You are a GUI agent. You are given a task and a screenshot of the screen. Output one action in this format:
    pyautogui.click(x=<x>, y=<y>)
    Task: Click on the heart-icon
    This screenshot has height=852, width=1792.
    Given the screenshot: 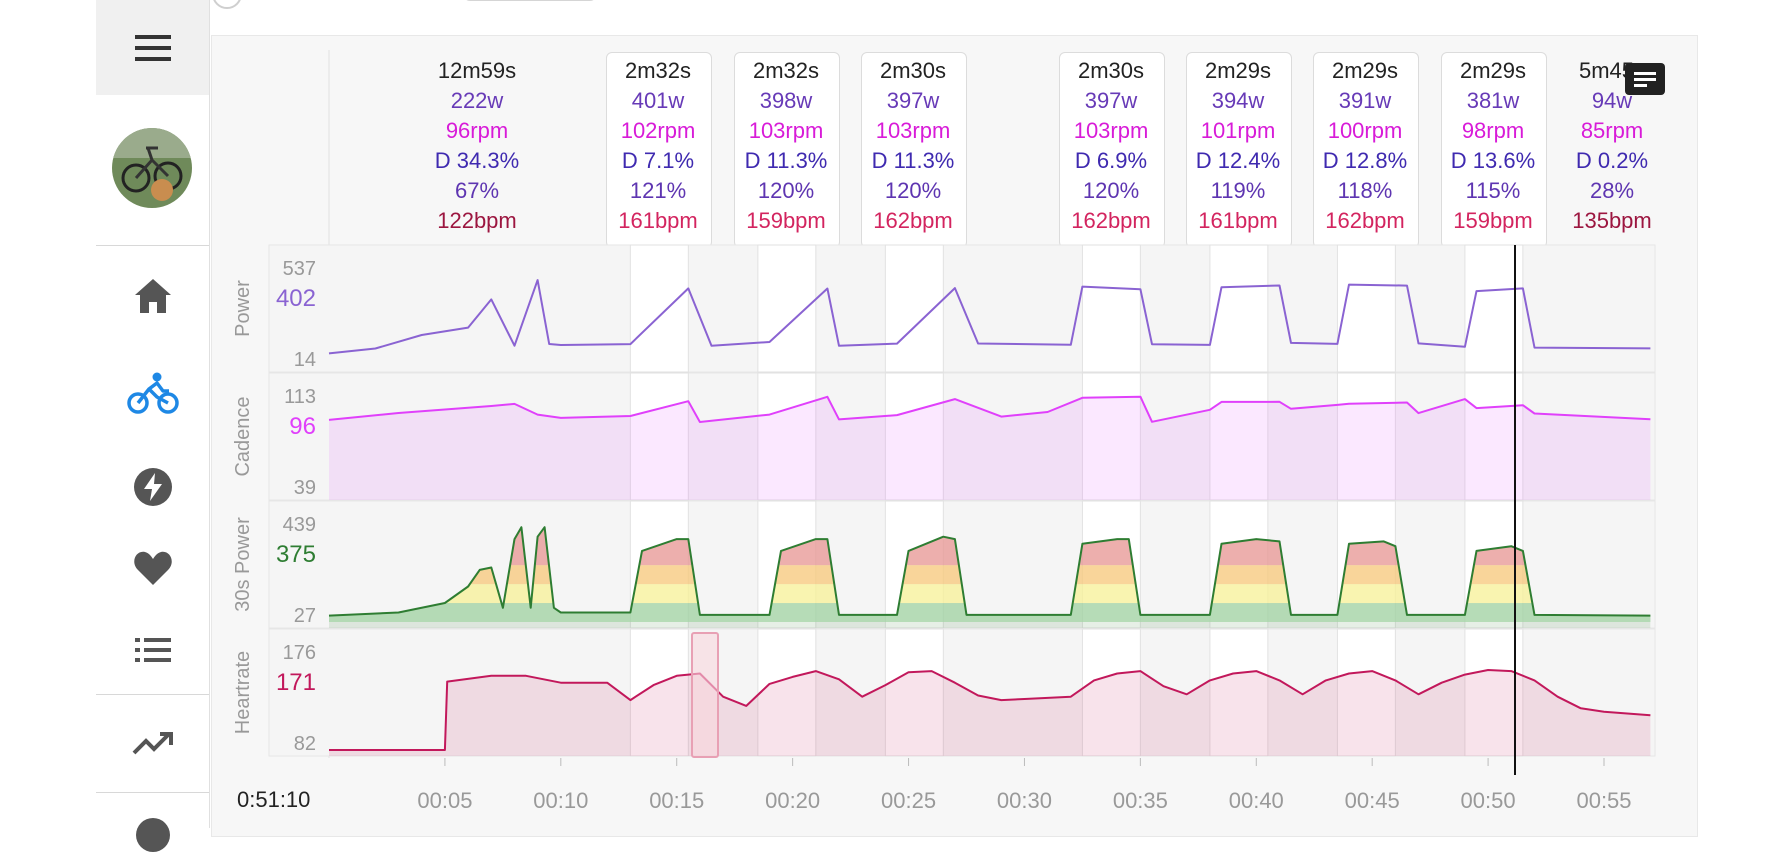 What is the action you would take?
    pyautogui.click(x=152, y=568)
    